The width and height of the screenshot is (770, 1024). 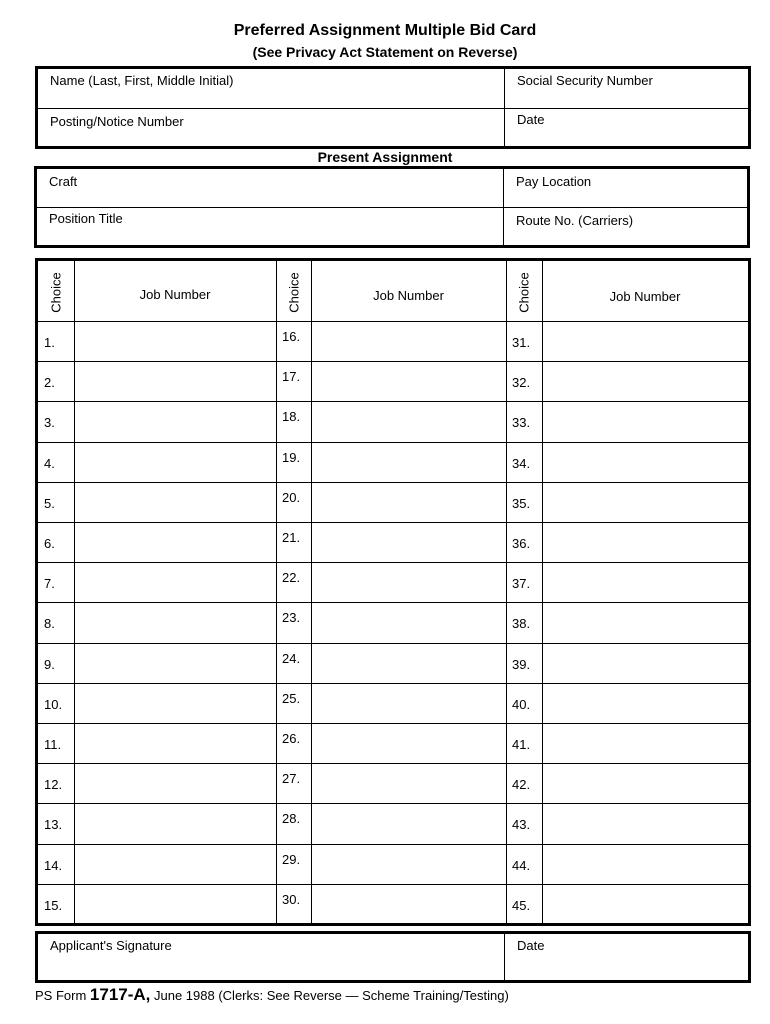 What do you see at coordinates (53, 744) in the screenshot?
I see `choice-number: 11.` at bounding box center [53, 744].